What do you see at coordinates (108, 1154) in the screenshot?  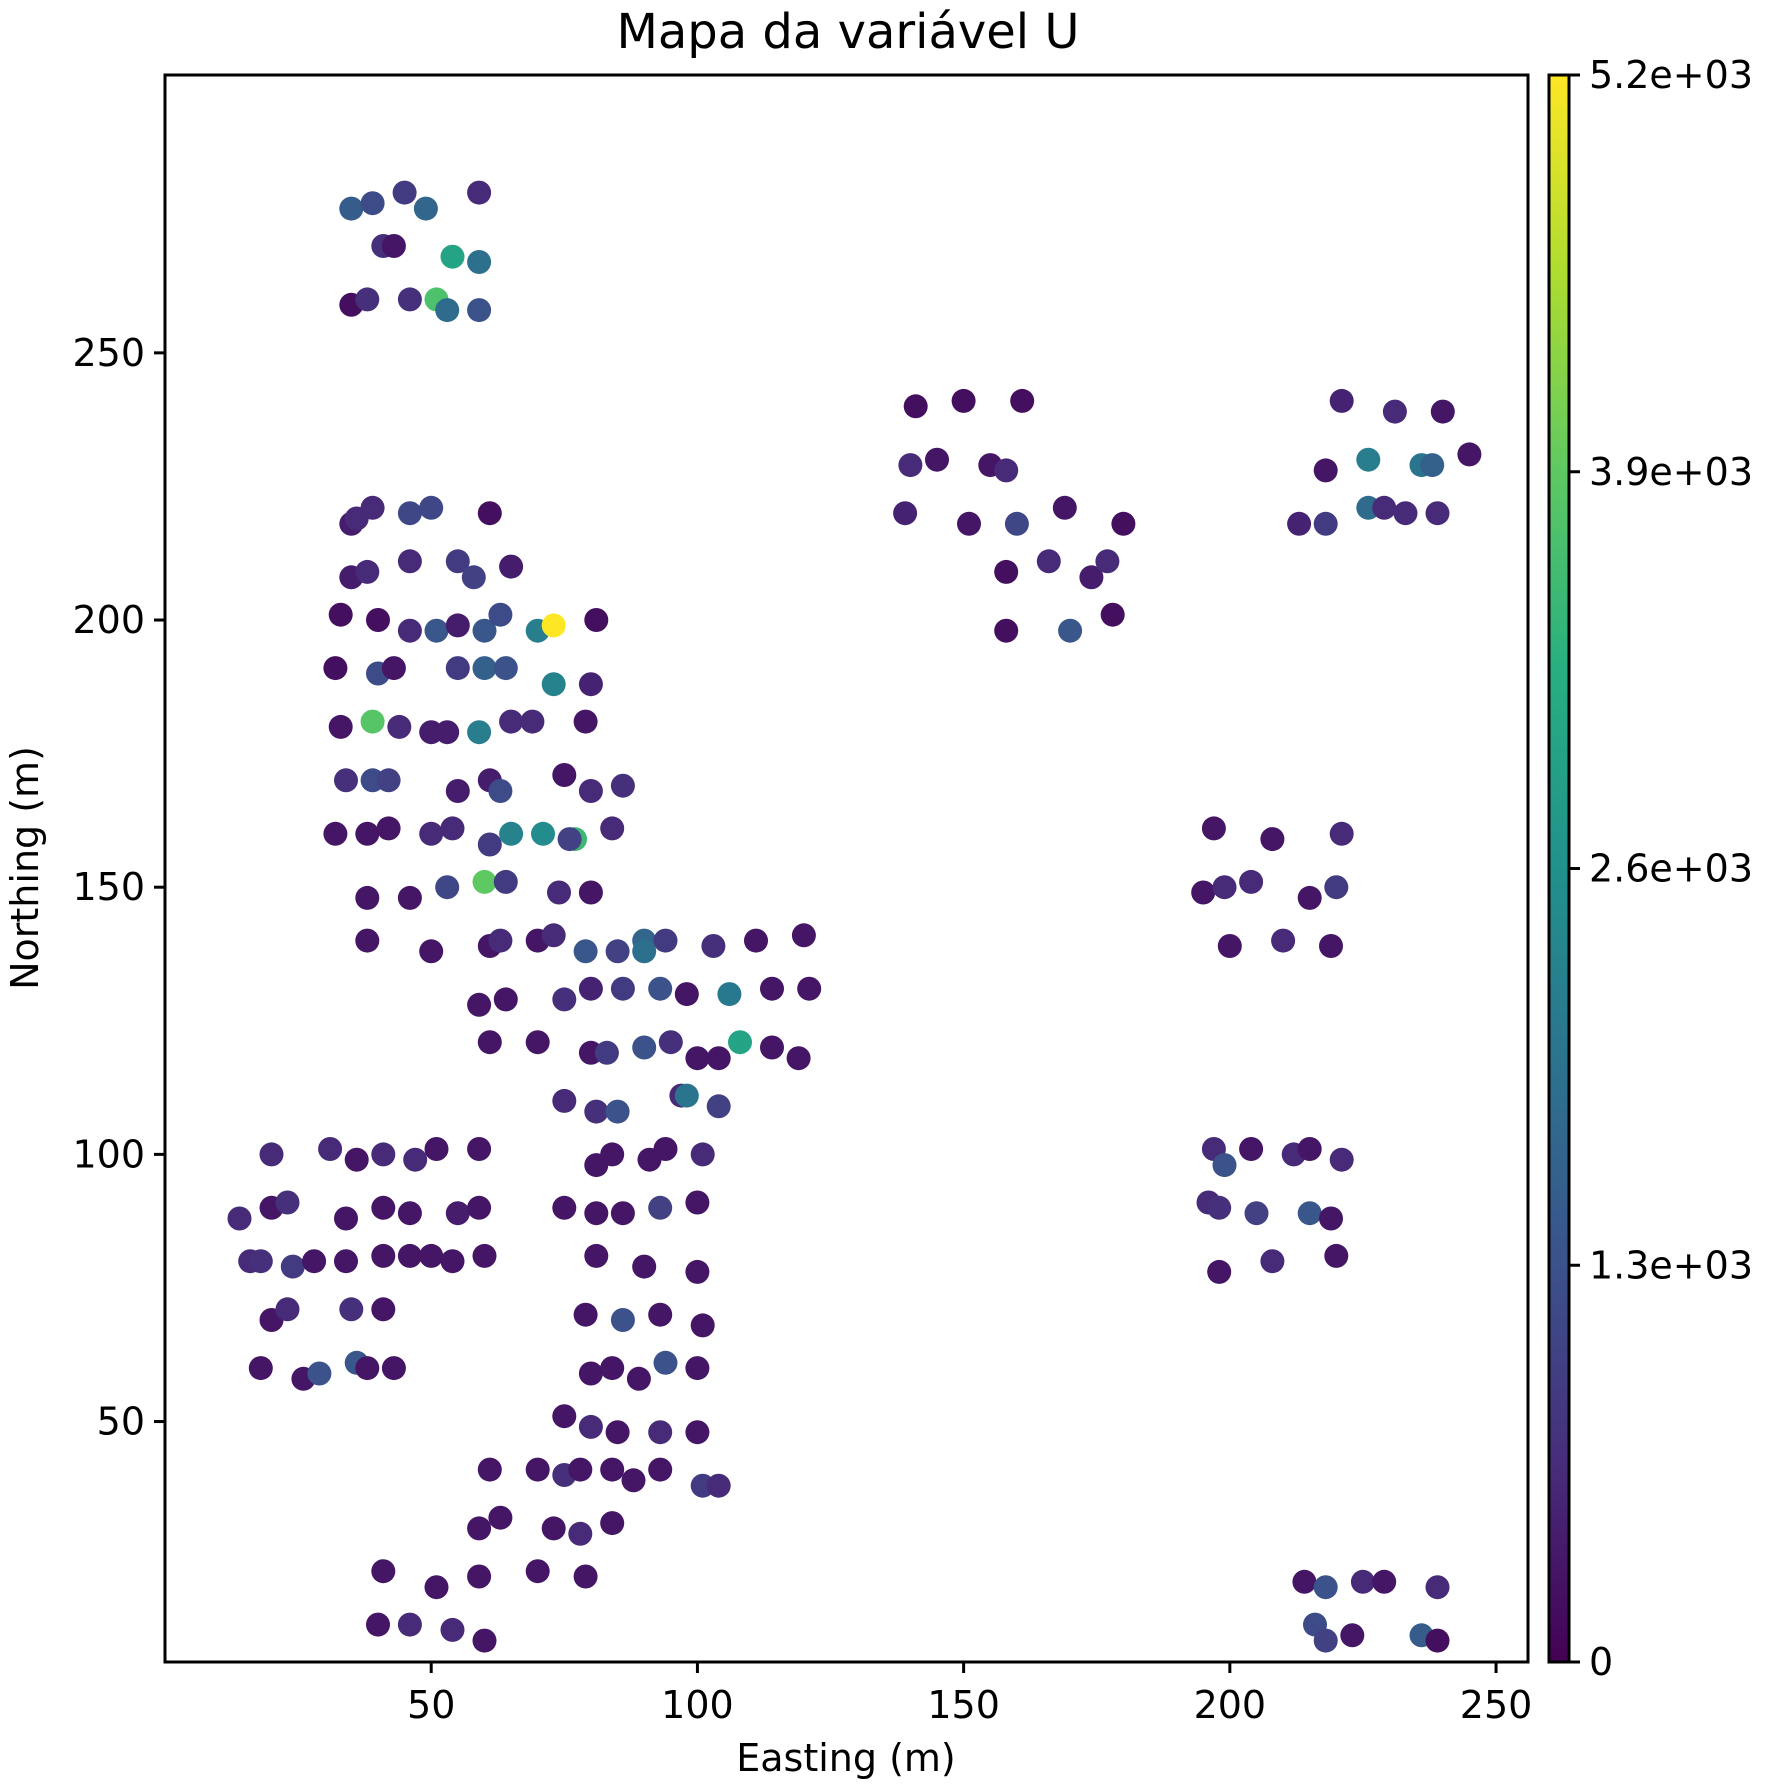 I see `y-tick-label: 100` at bounding box center [108, 1154].